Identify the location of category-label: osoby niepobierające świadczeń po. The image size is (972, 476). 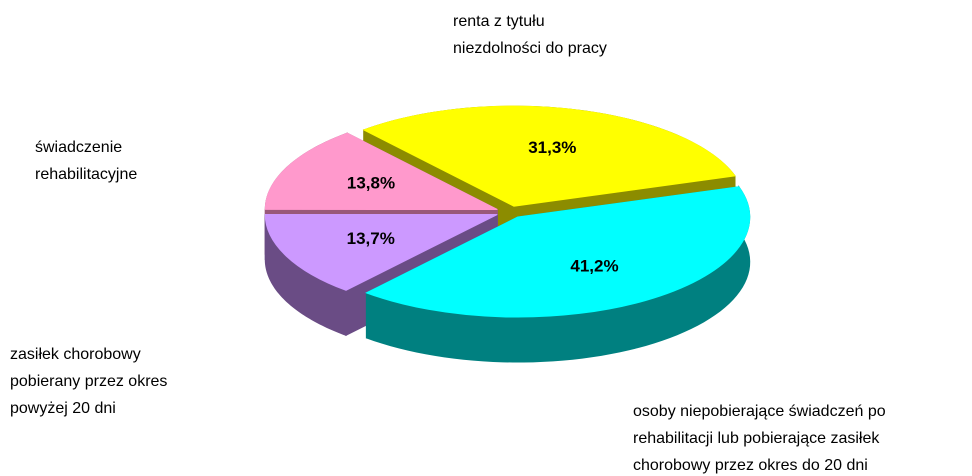
(759, 411).